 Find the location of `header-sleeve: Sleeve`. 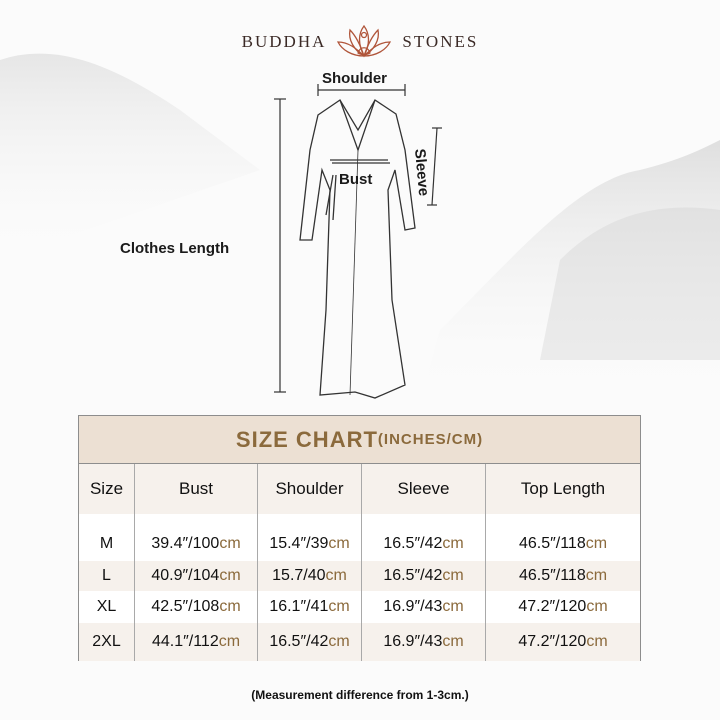

header-sleeve: Sleeve is located at coordinates (424, 489).